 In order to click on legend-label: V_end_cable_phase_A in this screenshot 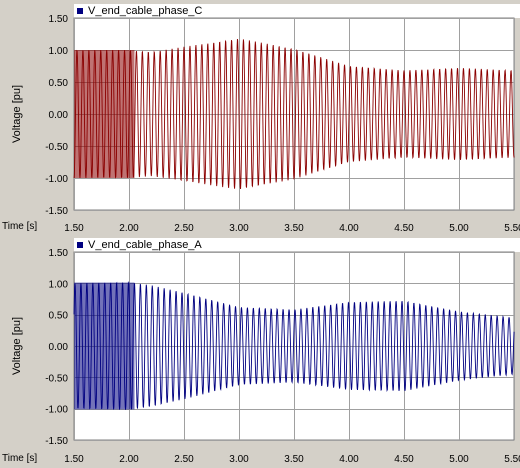, I will do `click(145, 245)`.